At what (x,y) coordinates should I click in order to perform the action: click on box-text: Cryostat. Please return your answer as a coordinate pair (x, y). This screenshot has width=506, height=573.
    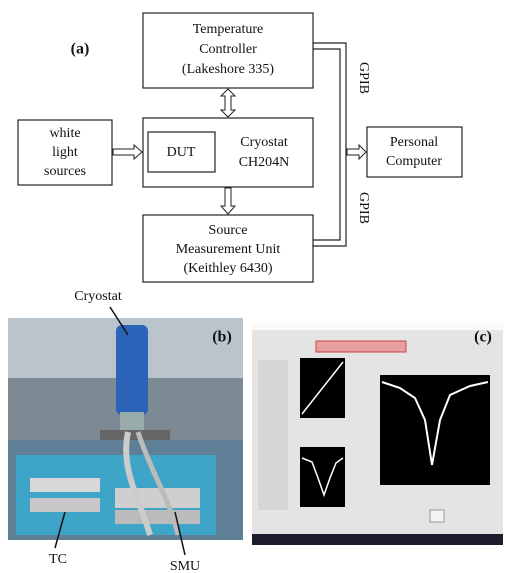
    Looking at the image, I should click on (264, 142).